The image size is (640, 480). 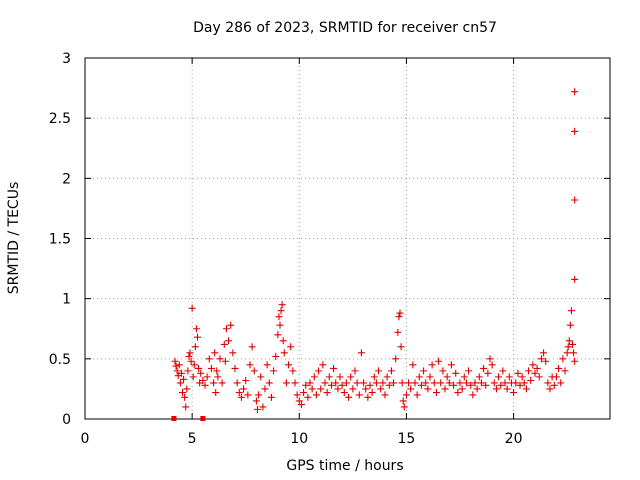 I want to click on flag-marker, so click(x=203, y=418).